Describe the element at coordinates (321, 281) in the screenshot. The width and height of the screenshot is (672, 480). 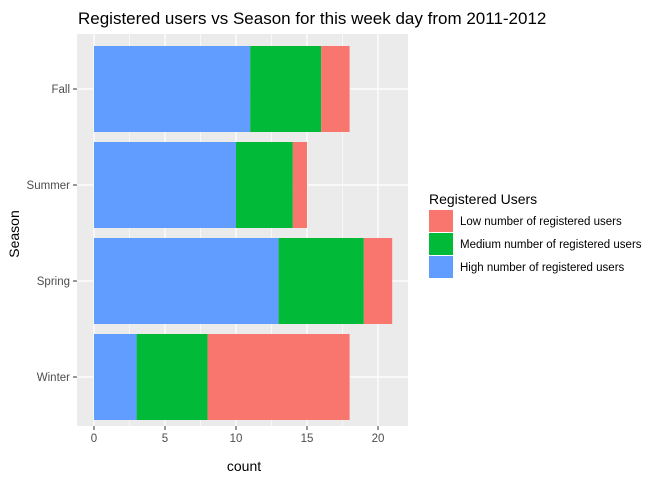
I see `bar-spring-medium` at that location.